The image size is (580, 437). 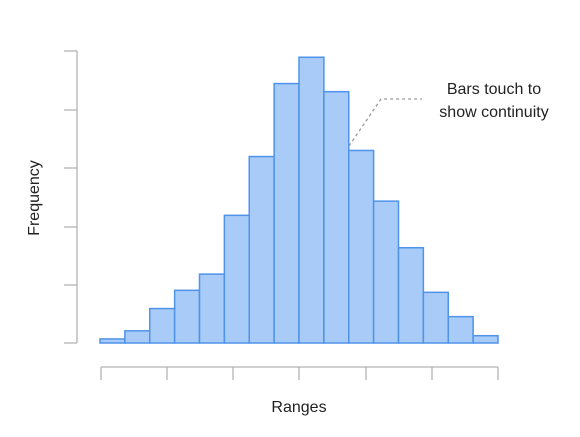 I want to click on annotation-leader, so click(x=385, y=122).